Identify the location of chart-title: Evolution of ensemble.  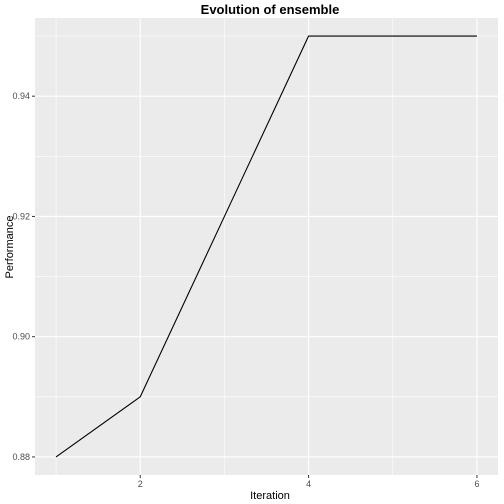
(270, 9).